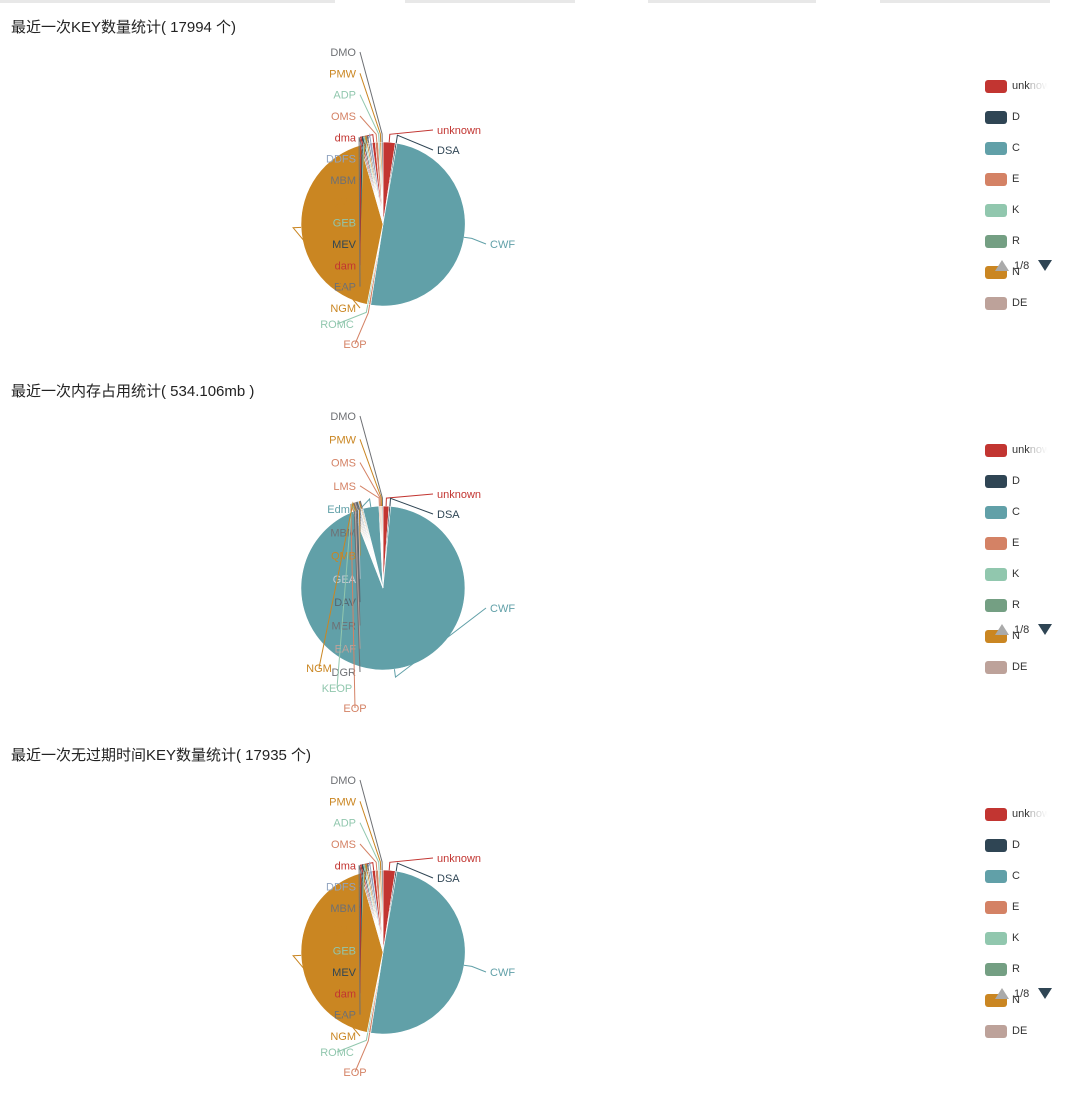 The width and height of the screenshot is (1080, 1100). I want to click on chart-title: 最近一次KEY数量统计( 17994 个), so click(124, 27).